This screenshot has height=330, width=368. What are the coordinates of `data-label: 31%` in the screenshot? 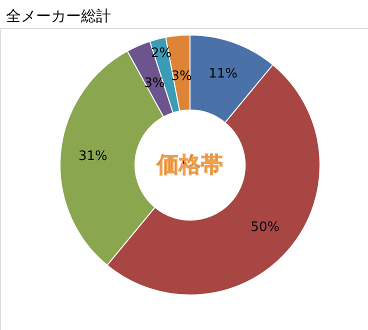 It's located at (93, 156).